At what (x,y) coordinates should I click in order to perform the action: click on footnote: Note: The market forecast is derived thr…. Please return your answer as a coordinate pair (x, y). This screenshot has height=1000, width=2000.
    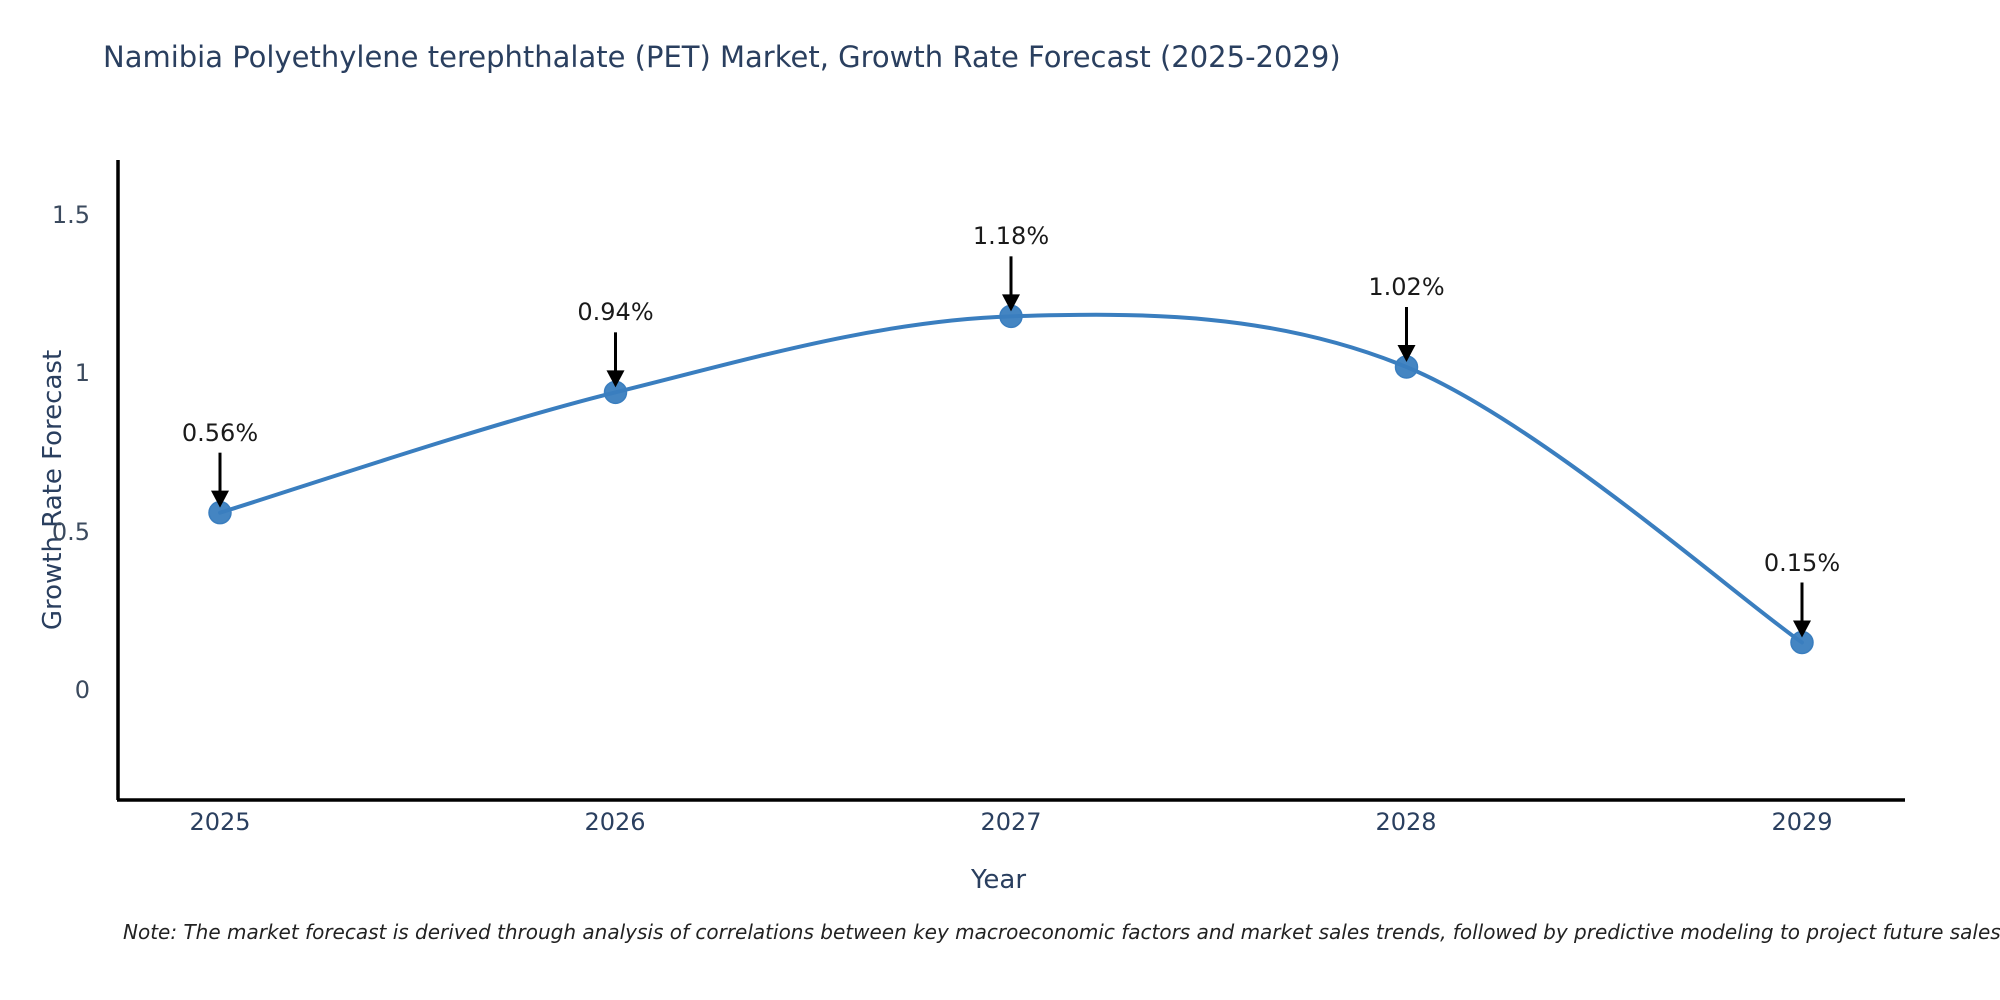
    Looking at the image, I should click on (1061, 932).